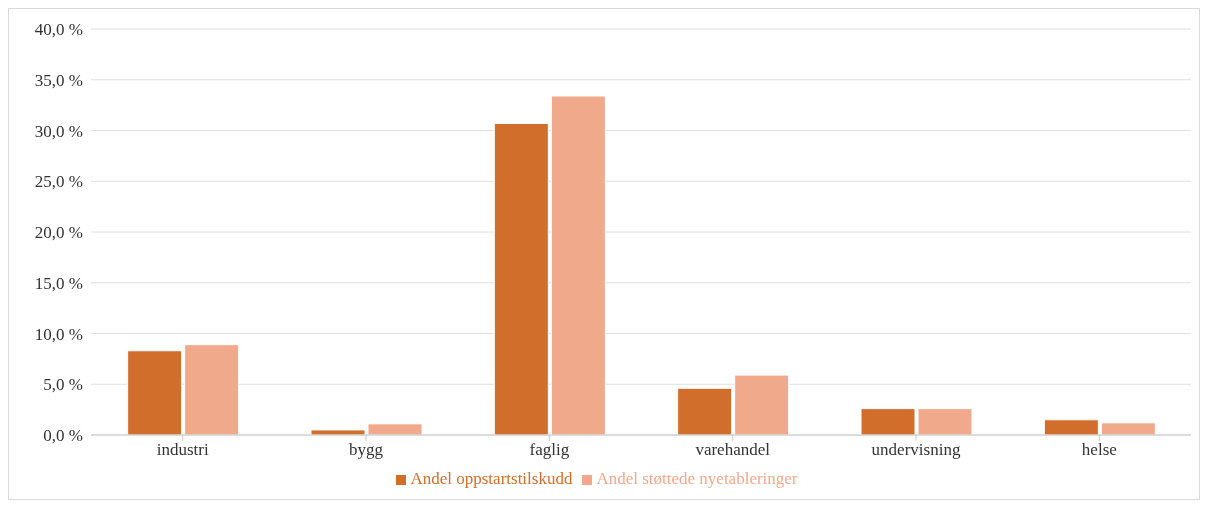 The width and height of the screenshot is (1206, 506). I want to click on y-tick-label: 30,0 %, so click(58, 131).